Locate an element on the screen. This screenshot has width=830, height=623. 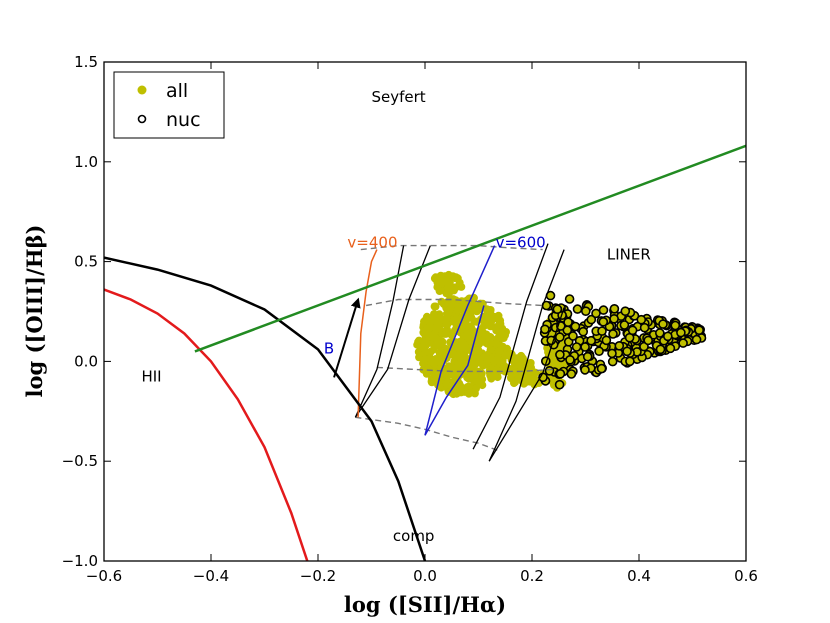
x-tick-label: 0.4 is located at coordinates (639, 576).